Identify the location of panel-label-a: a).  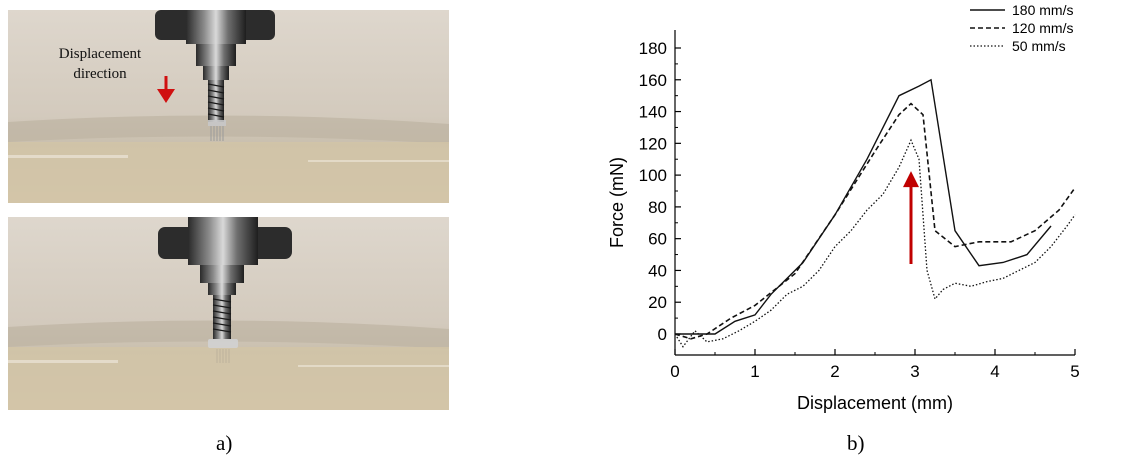
(224, 443).